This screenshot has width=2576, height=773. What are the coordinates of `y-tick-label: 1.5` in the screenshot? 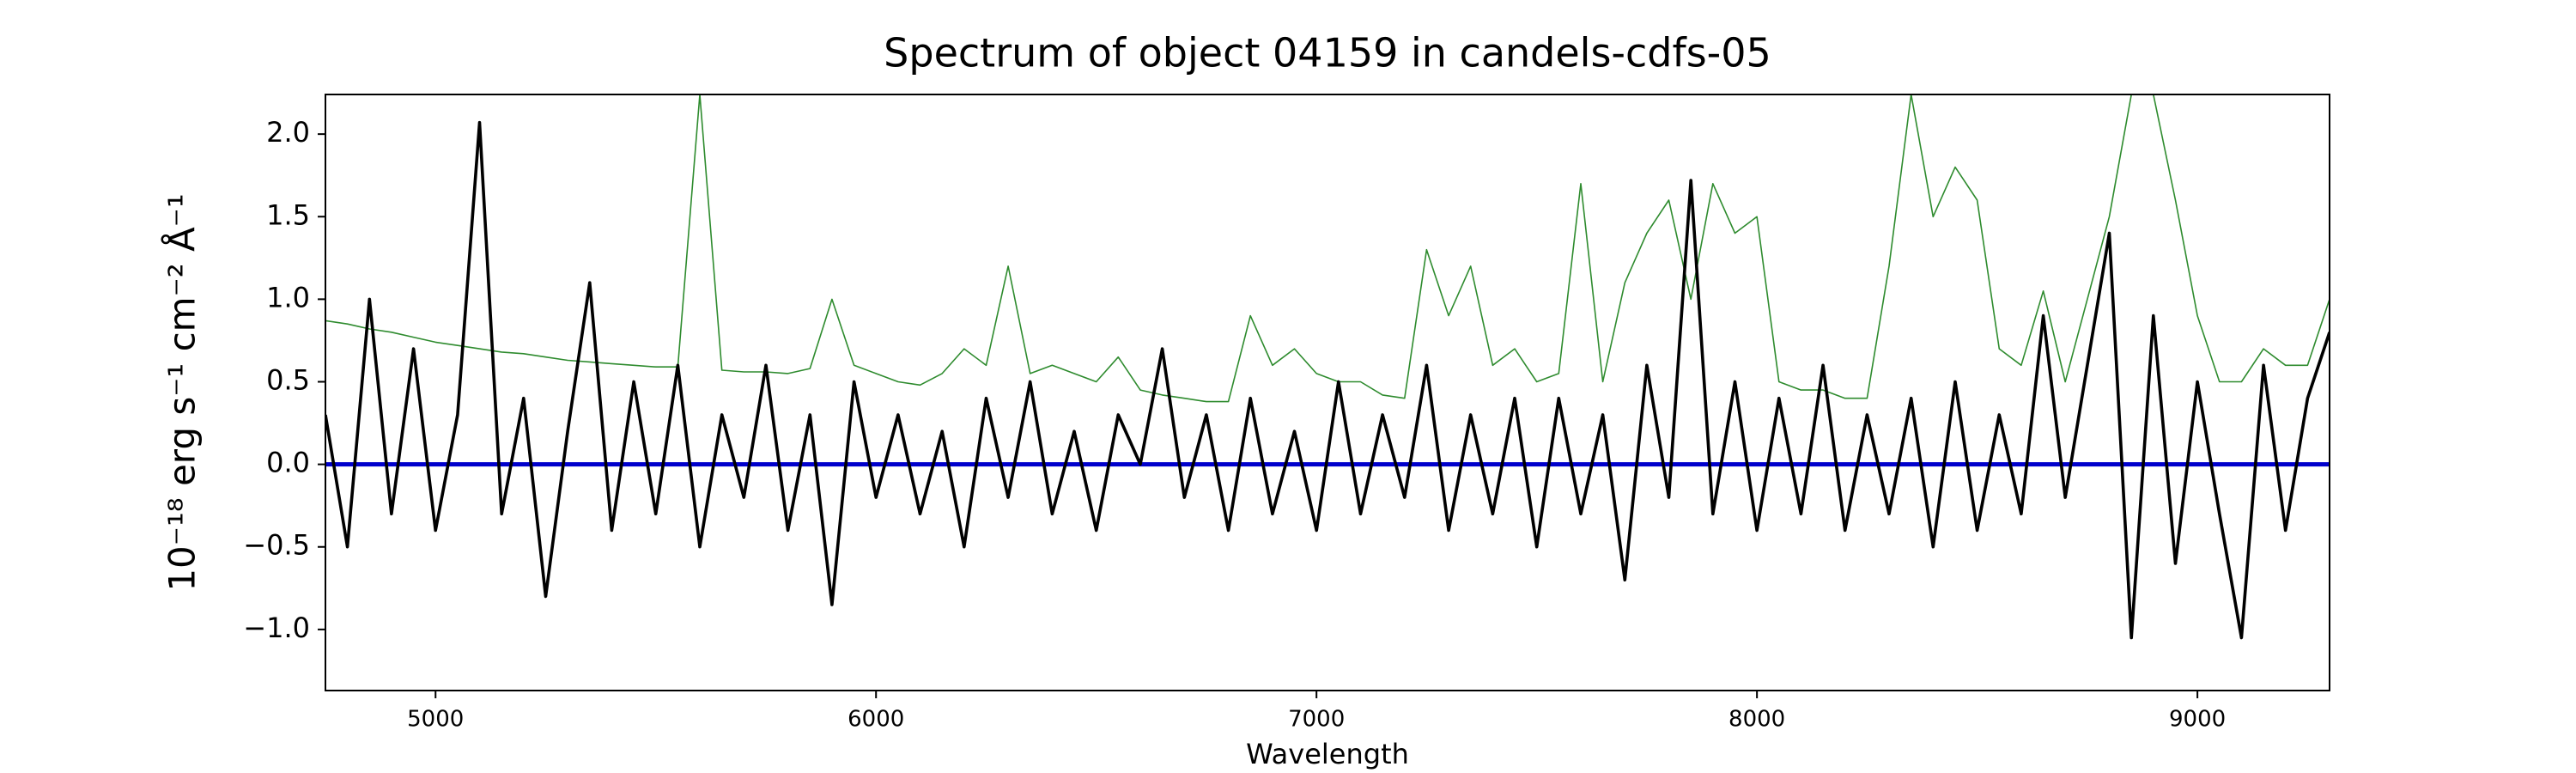 It's located at (288, 214).